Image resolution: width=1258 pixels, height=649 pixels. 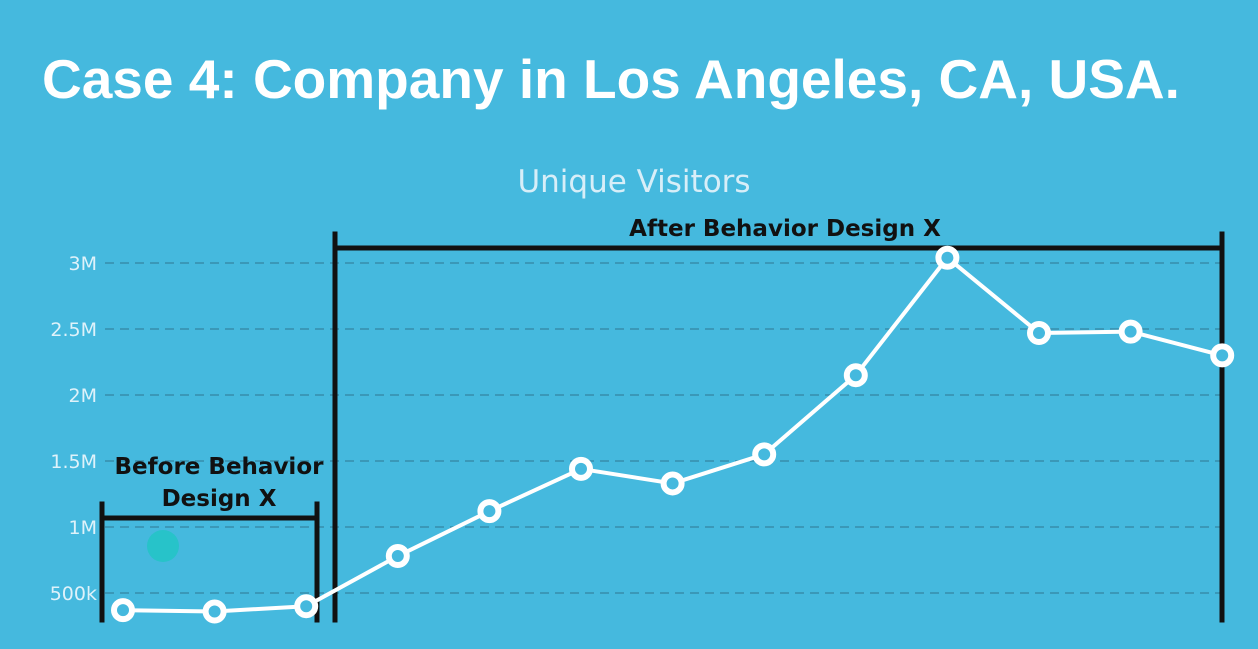 What do you see at coordinates (220, 483) in the screenshot?
I see `annotation-label: Before Behavior Design X` at bounding box center [220, 483].